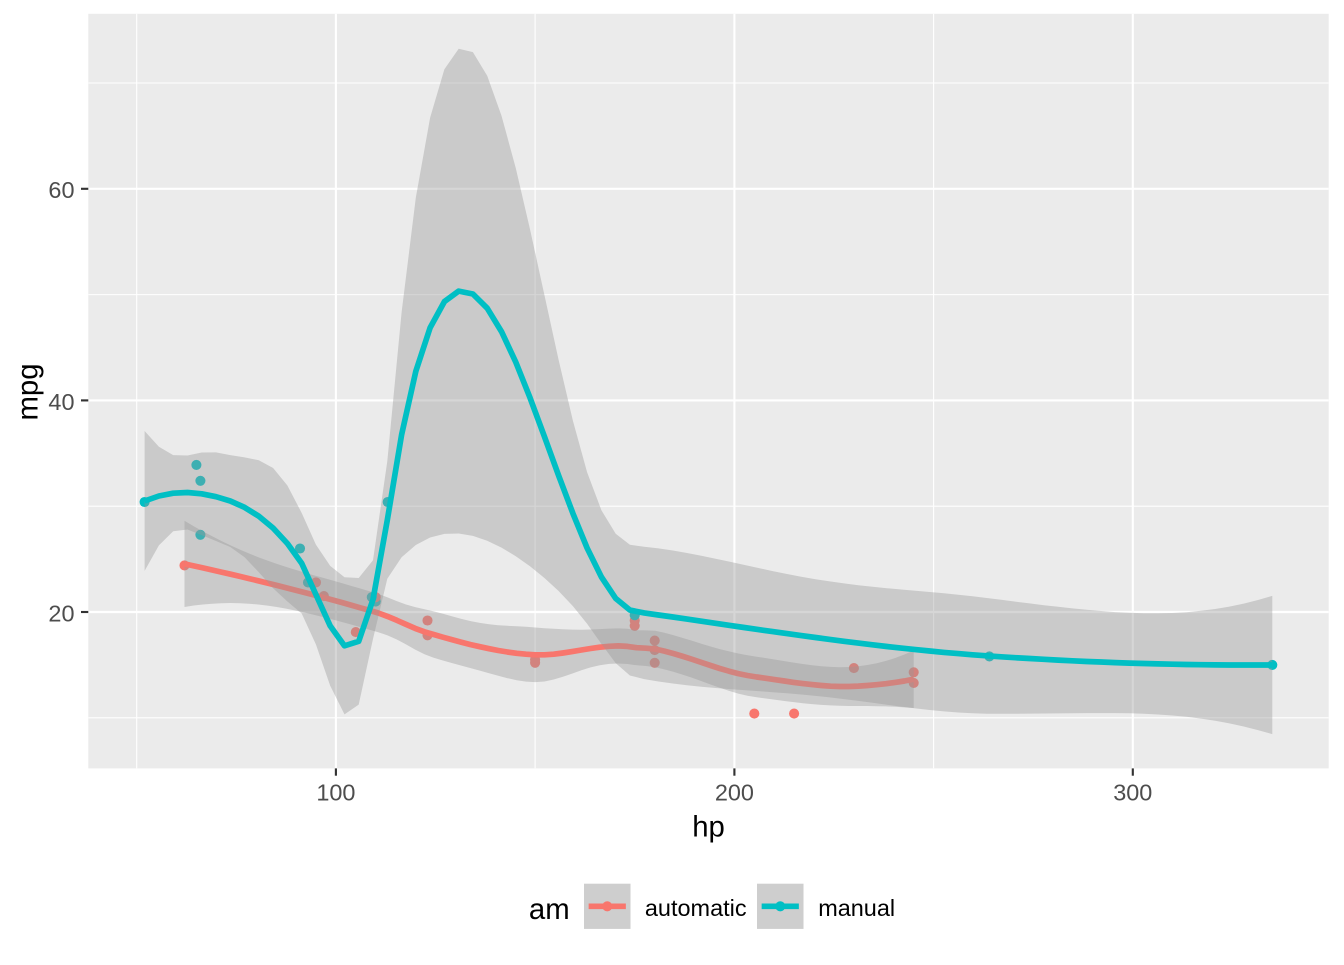 The image size is (1344, 965). I want to click on svg-text: 300, so click(1132, 793).